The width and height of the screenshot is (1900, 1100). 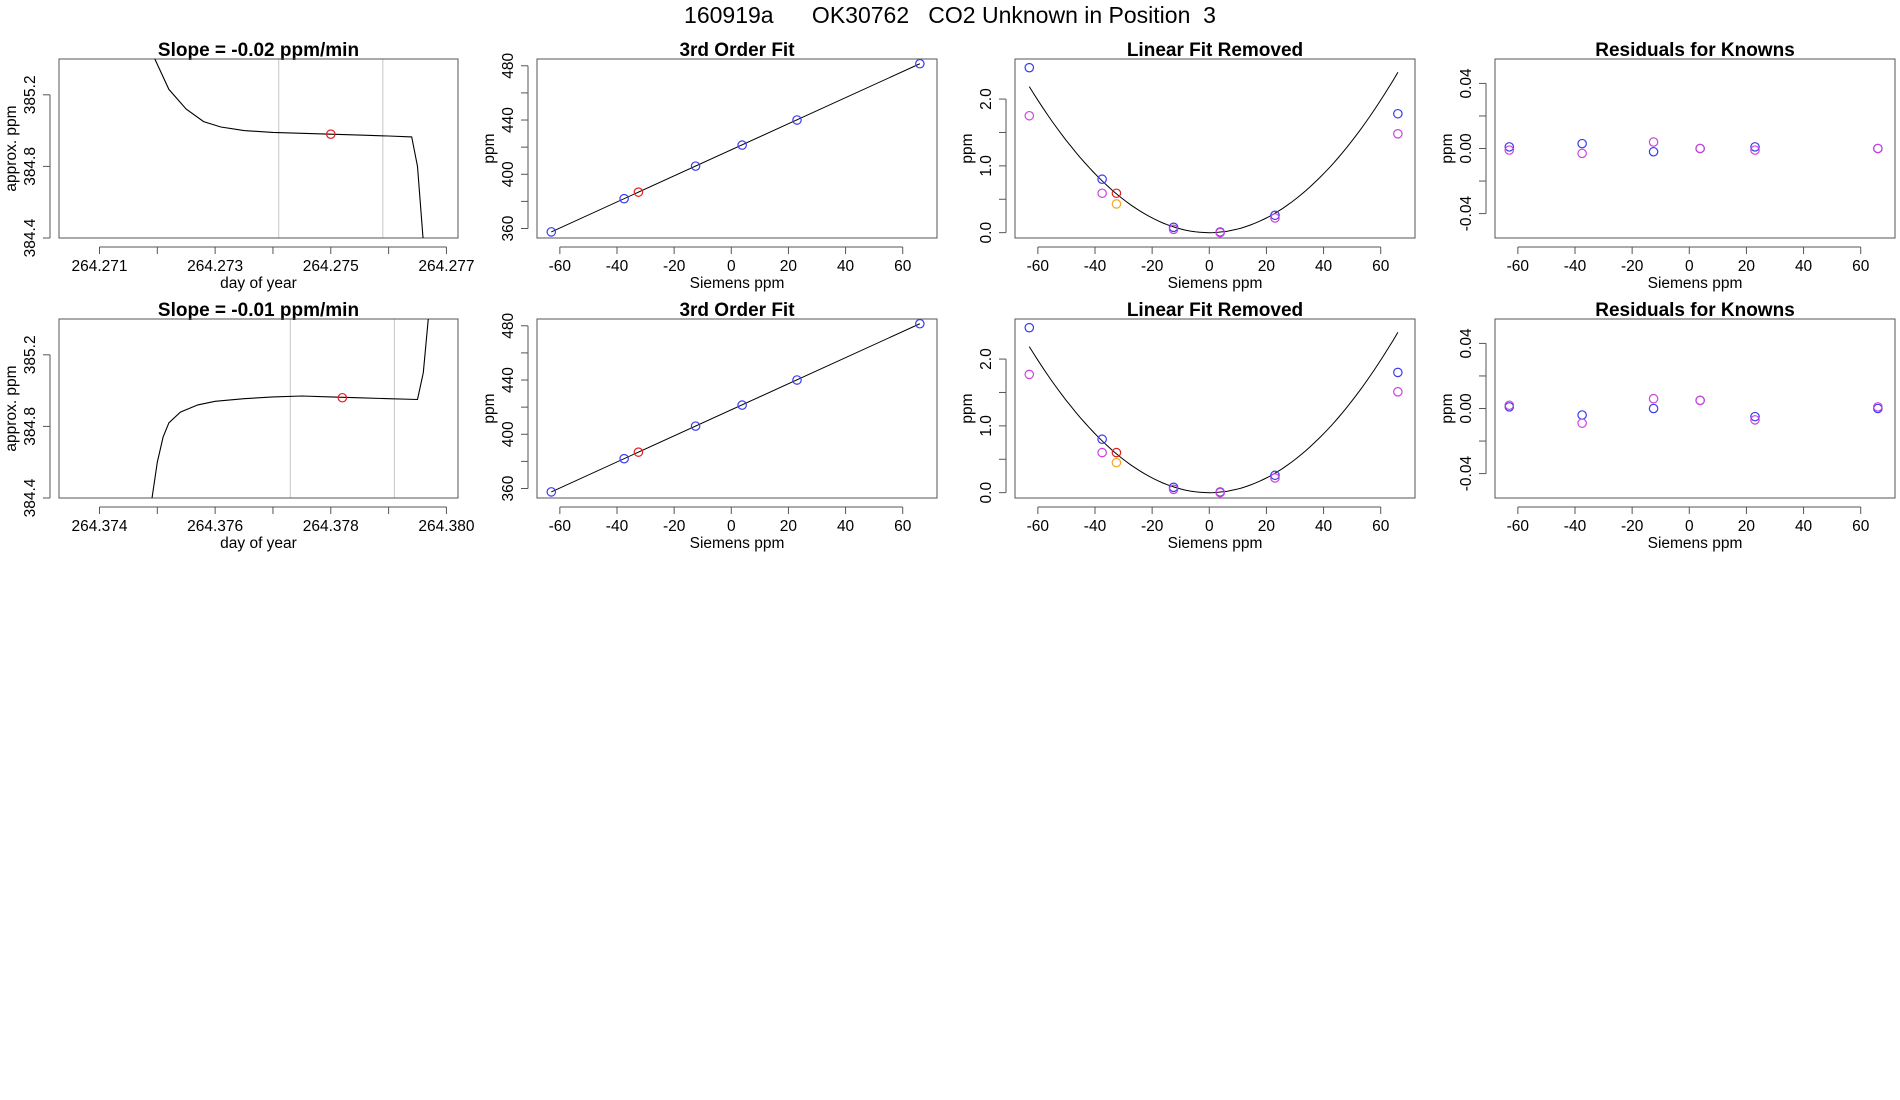 I want to click on data-point-red, so click(x=1116, y=193).